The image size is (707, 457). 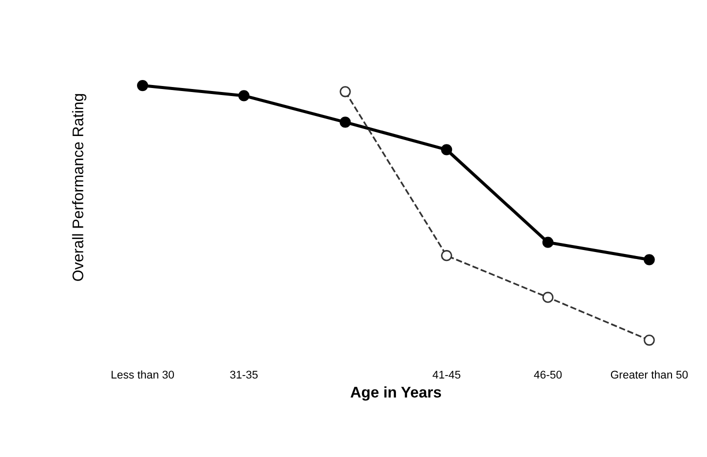 What do you see at coordinates (396, 393) in the screenshot?
I see `x-axis-title: Age in Years` at bounding box center [396, 393].